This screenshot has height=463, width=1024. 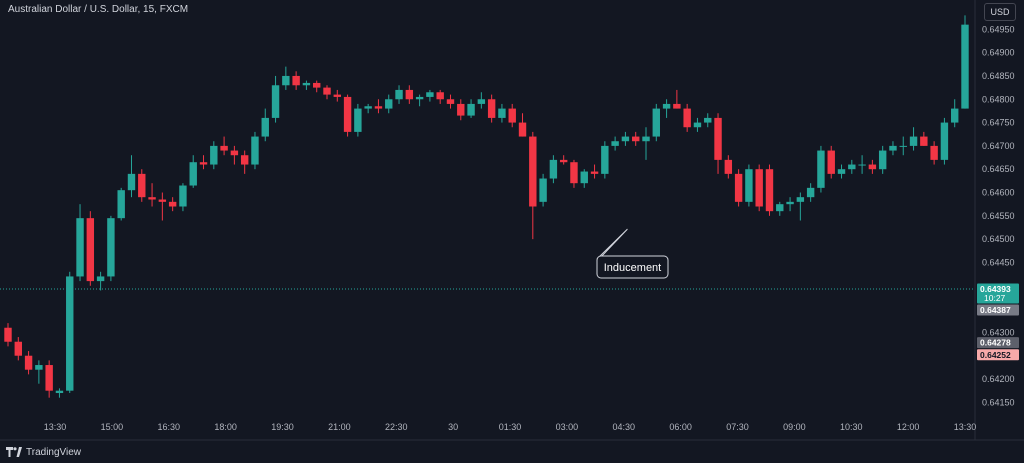 What do you see at coordinates (995, 289) in the screenshot?
I see `price-label-text: 0.64393` at bounding box center [995, 289].